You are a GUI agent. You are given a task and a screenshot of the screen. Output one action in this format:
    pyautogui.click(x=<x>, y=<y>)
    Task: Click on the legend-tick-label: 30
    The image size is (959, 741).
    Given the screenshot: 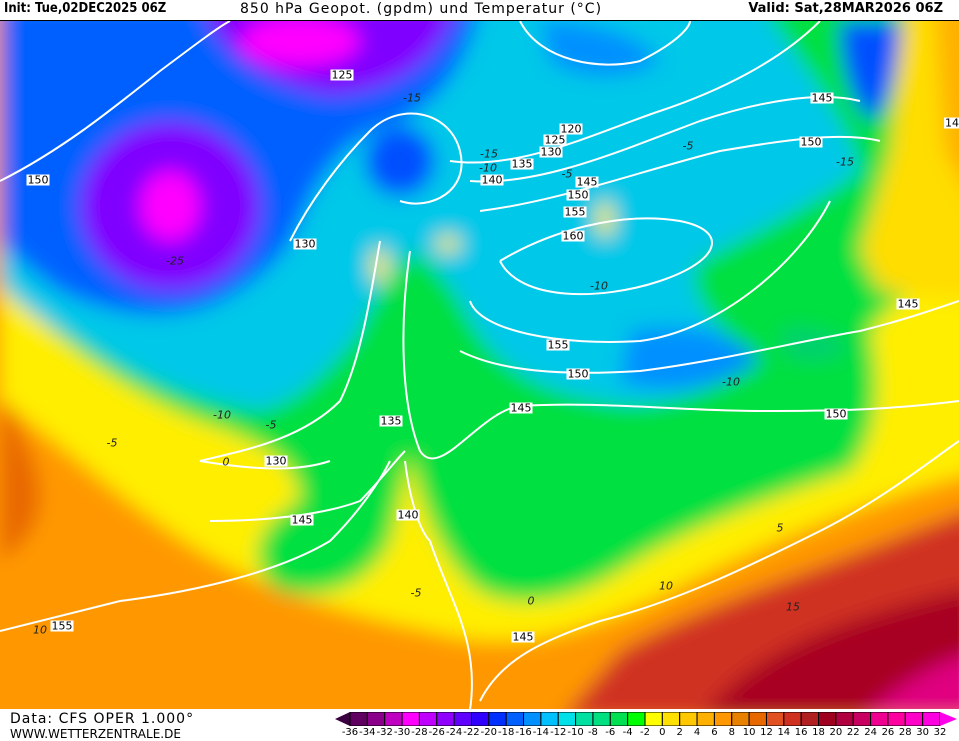 What is the action you would take?
    pyautogui.click(x=923, y=732)
    